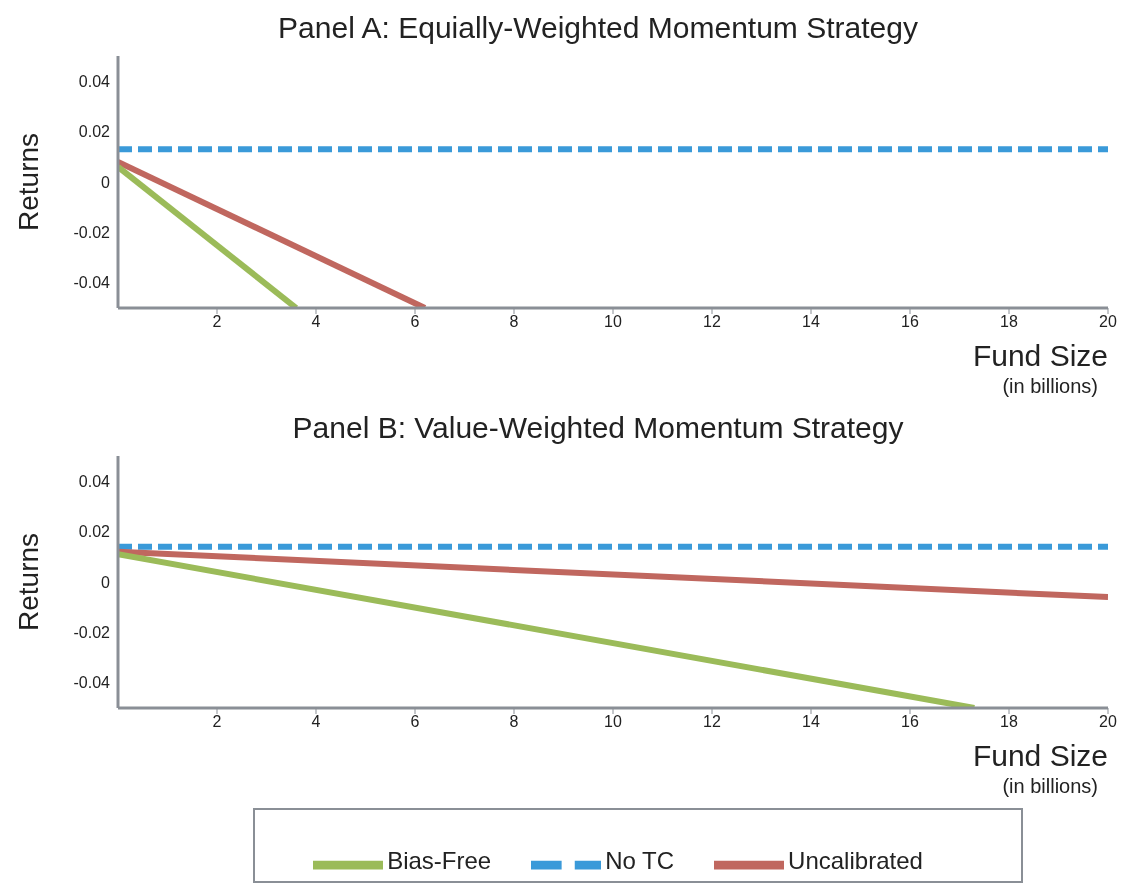  Describe the element at coordinates (640, 861) in the screenshot. I see `legend-label: No TC` at that location.